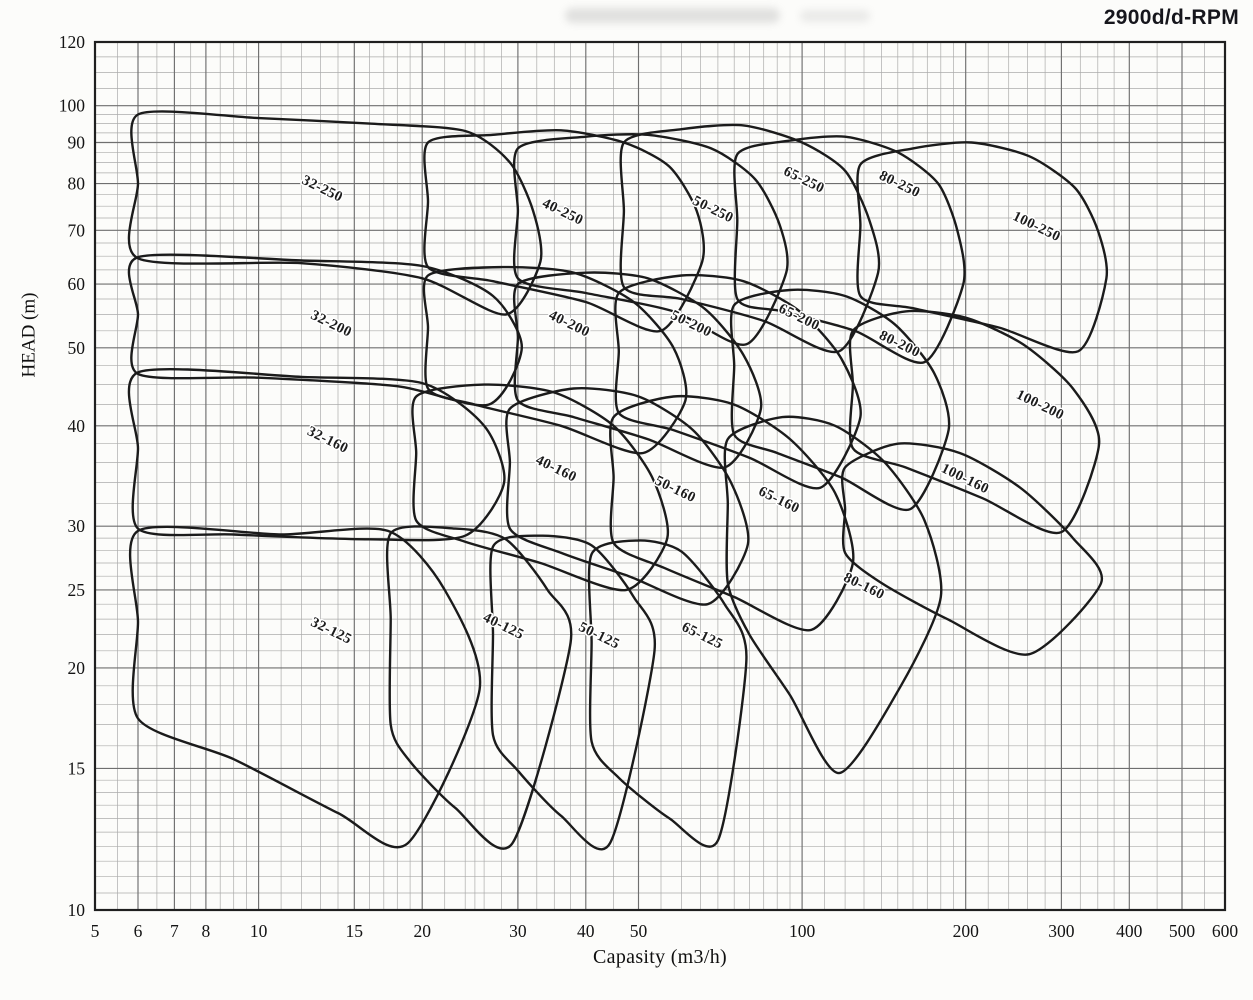 Image resolution: width=1253 pixels, height=1000 pixels. What do you see at coordinates (29, 335) in the screenshot?
I see `y-axis-label: HEAD (m)` at bounding box center [29, 335].